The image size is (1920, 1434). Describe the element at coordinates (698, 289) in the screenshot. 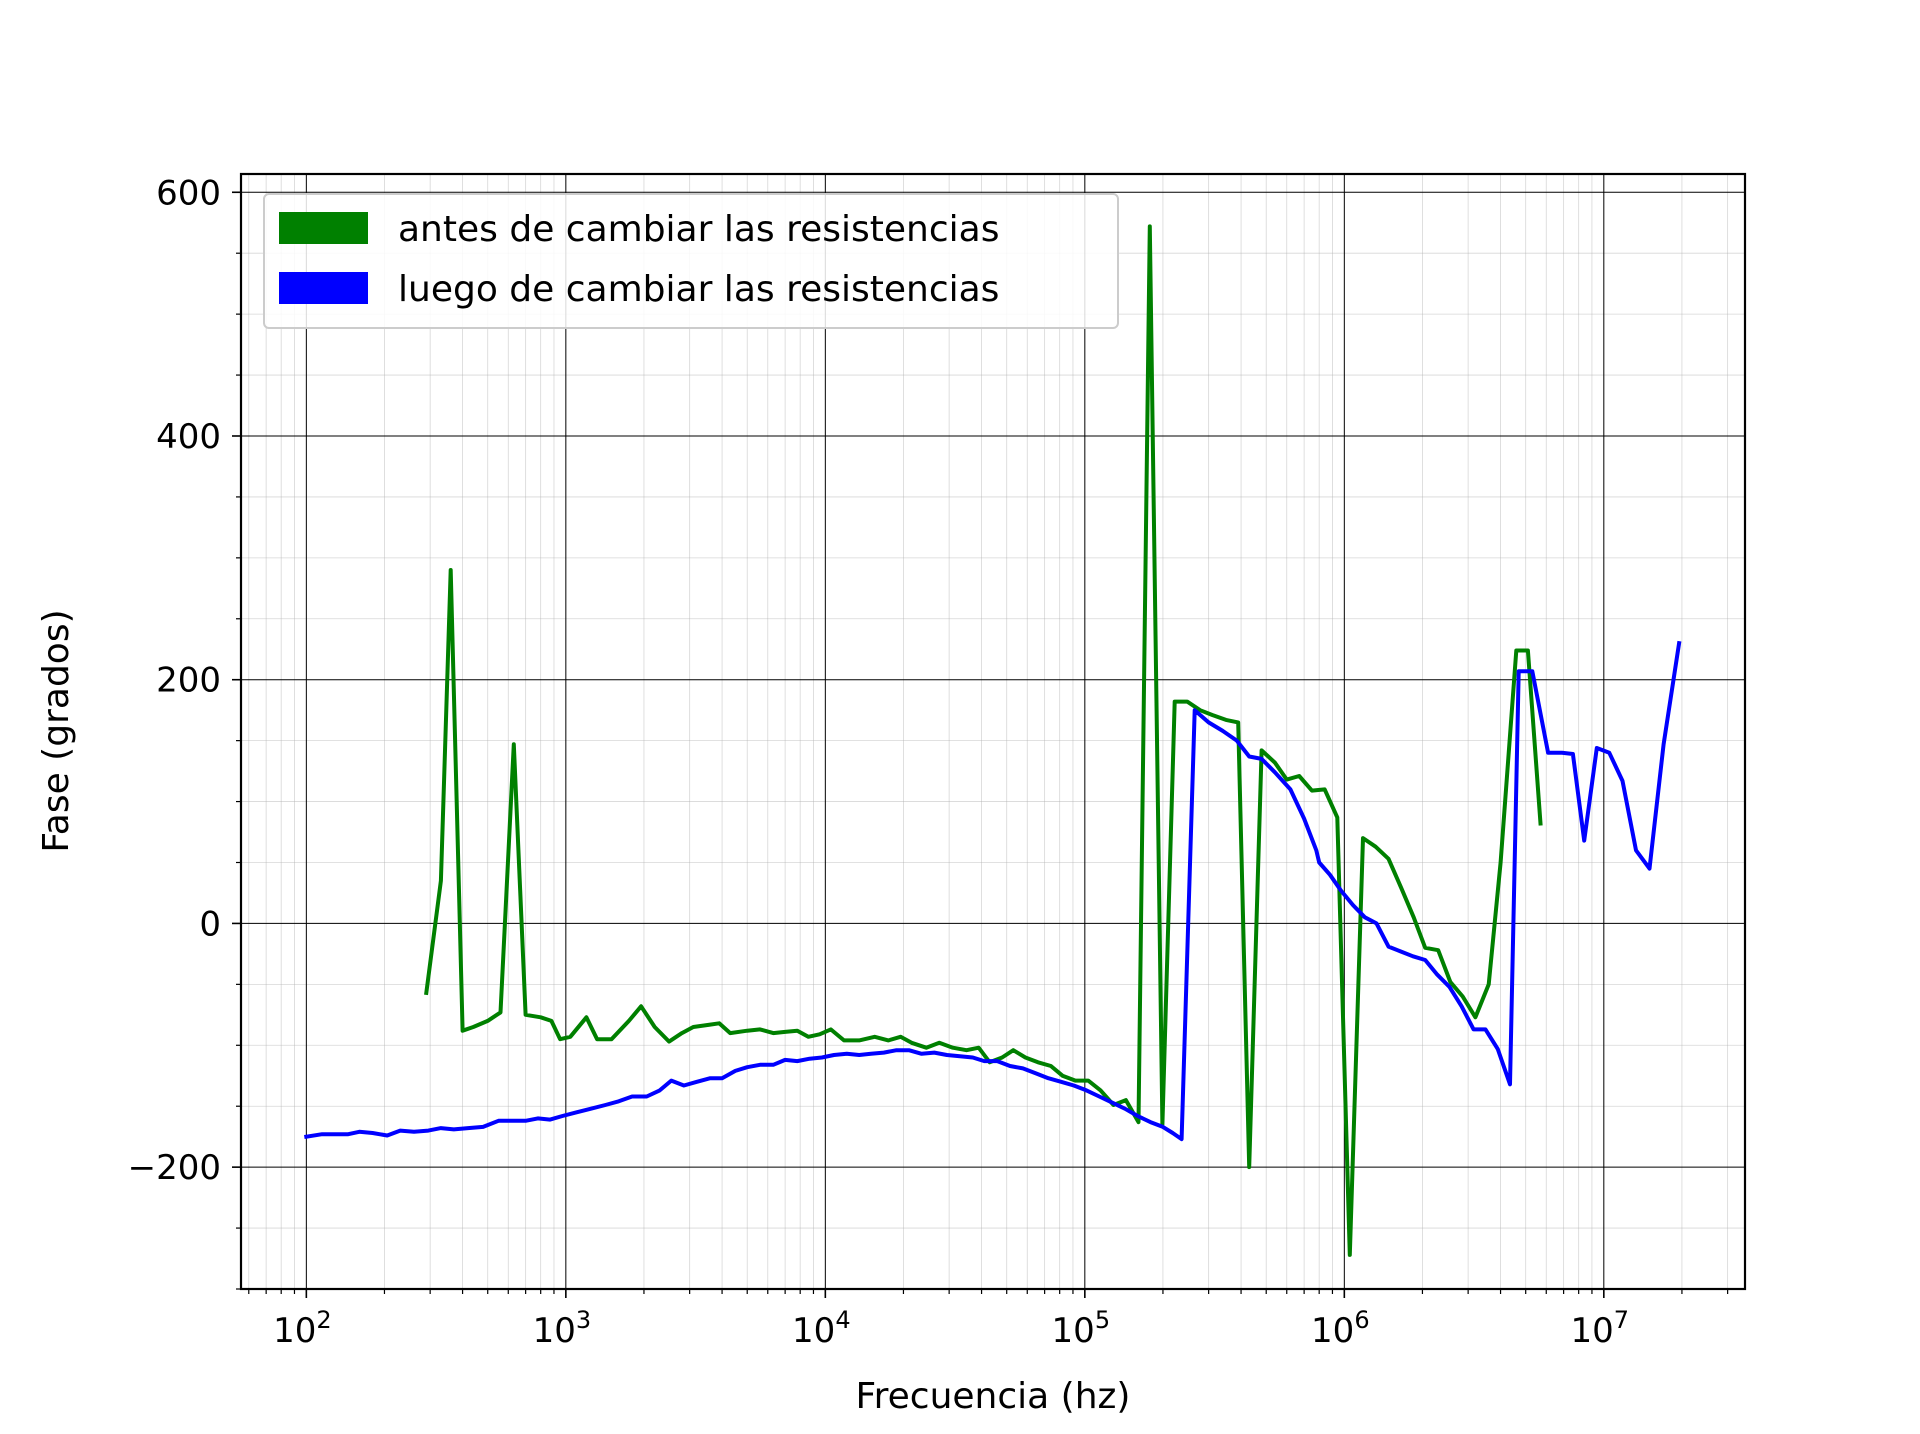

I see `legend-label-luego: luego de cambiar las resistencias` at that location.